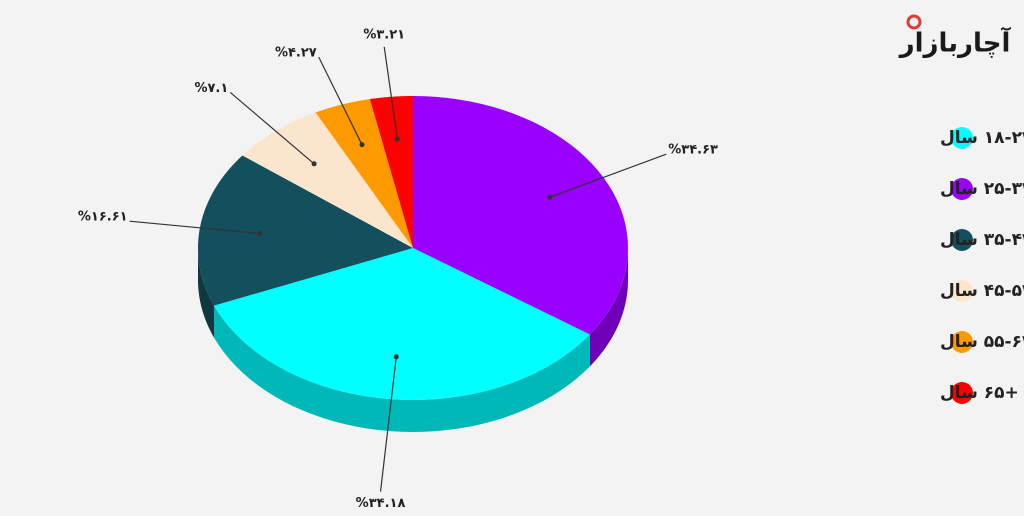 The height and width of the screenshot is (516, 1024). Describe the element at coordinates (979, 393) in the screenshot. I see `legend-label: +۶۵ سال` at that location.